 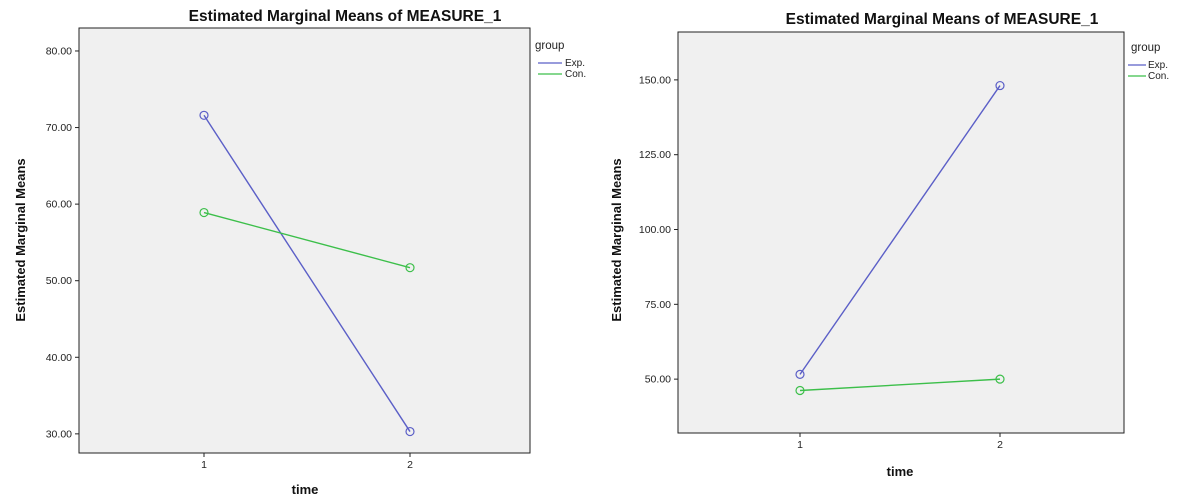 What do you see at coordinates (59, 128) in the screenshot?
I see `y-tick-label: 70.00` at bounding box center [59, 128].